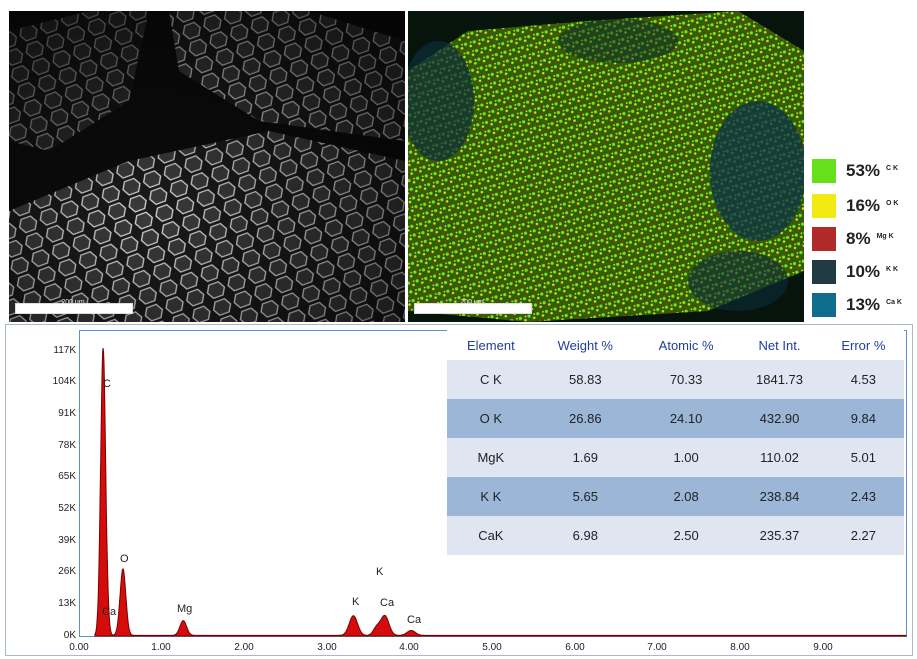 The height and width of the screenshot is (659, 917). Describe the element at coordinates (472, 302) in the screenshot. I see `eds-scale-label: 200 um` at that location.